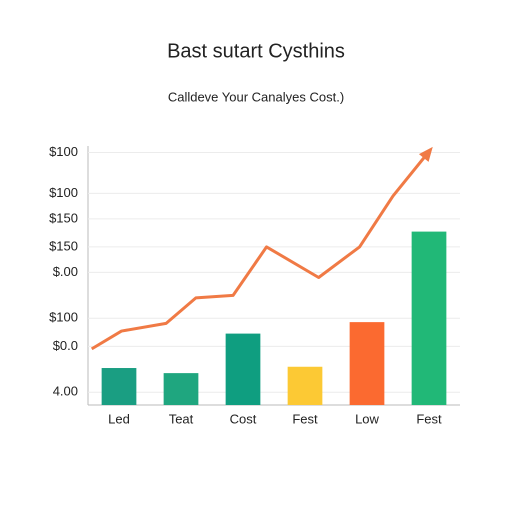 This screenshot has width=512, height=512. I want to click on x-tick-label: Led, so click(119, 418).